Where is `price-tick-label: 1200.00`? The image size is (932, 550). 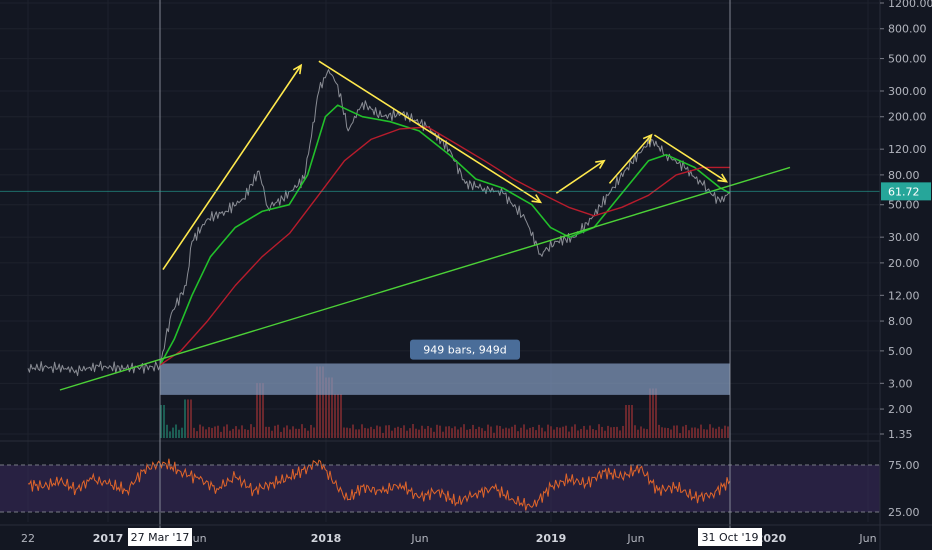
price-tick-label: 1200.00 is located at coordinates (910, 5).